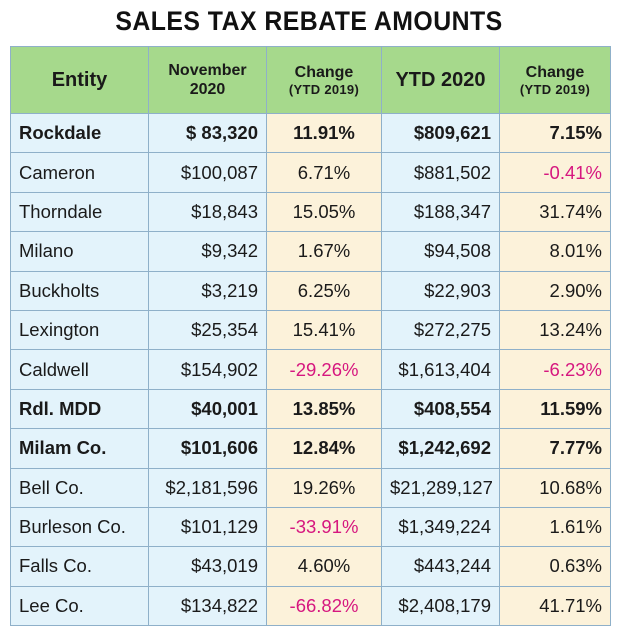 The width and height of the screenshot is (618, 626). Describe the element at coordinates (79, 133) in the screenshot. I see `entity-cell: Rockdale` at that location.